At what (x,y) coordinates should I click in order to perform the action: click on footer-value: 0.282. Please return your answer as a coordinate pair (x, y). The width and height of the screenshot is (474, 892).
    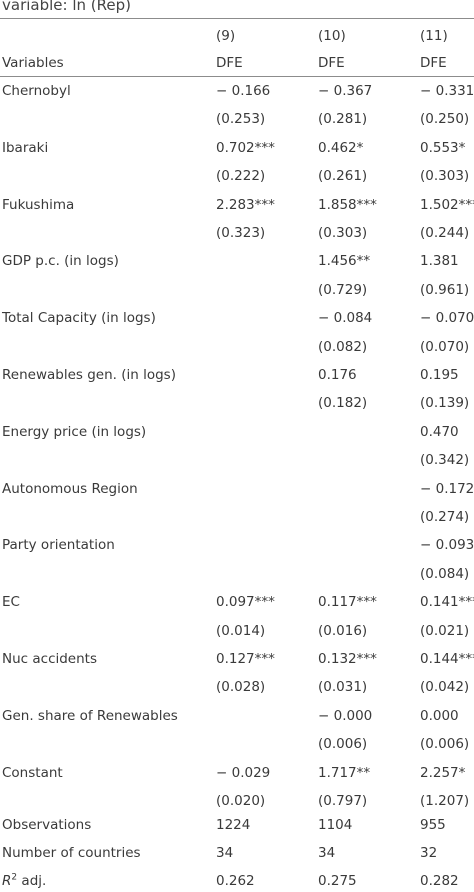
    Looking at the image, I should click on (439, 881).